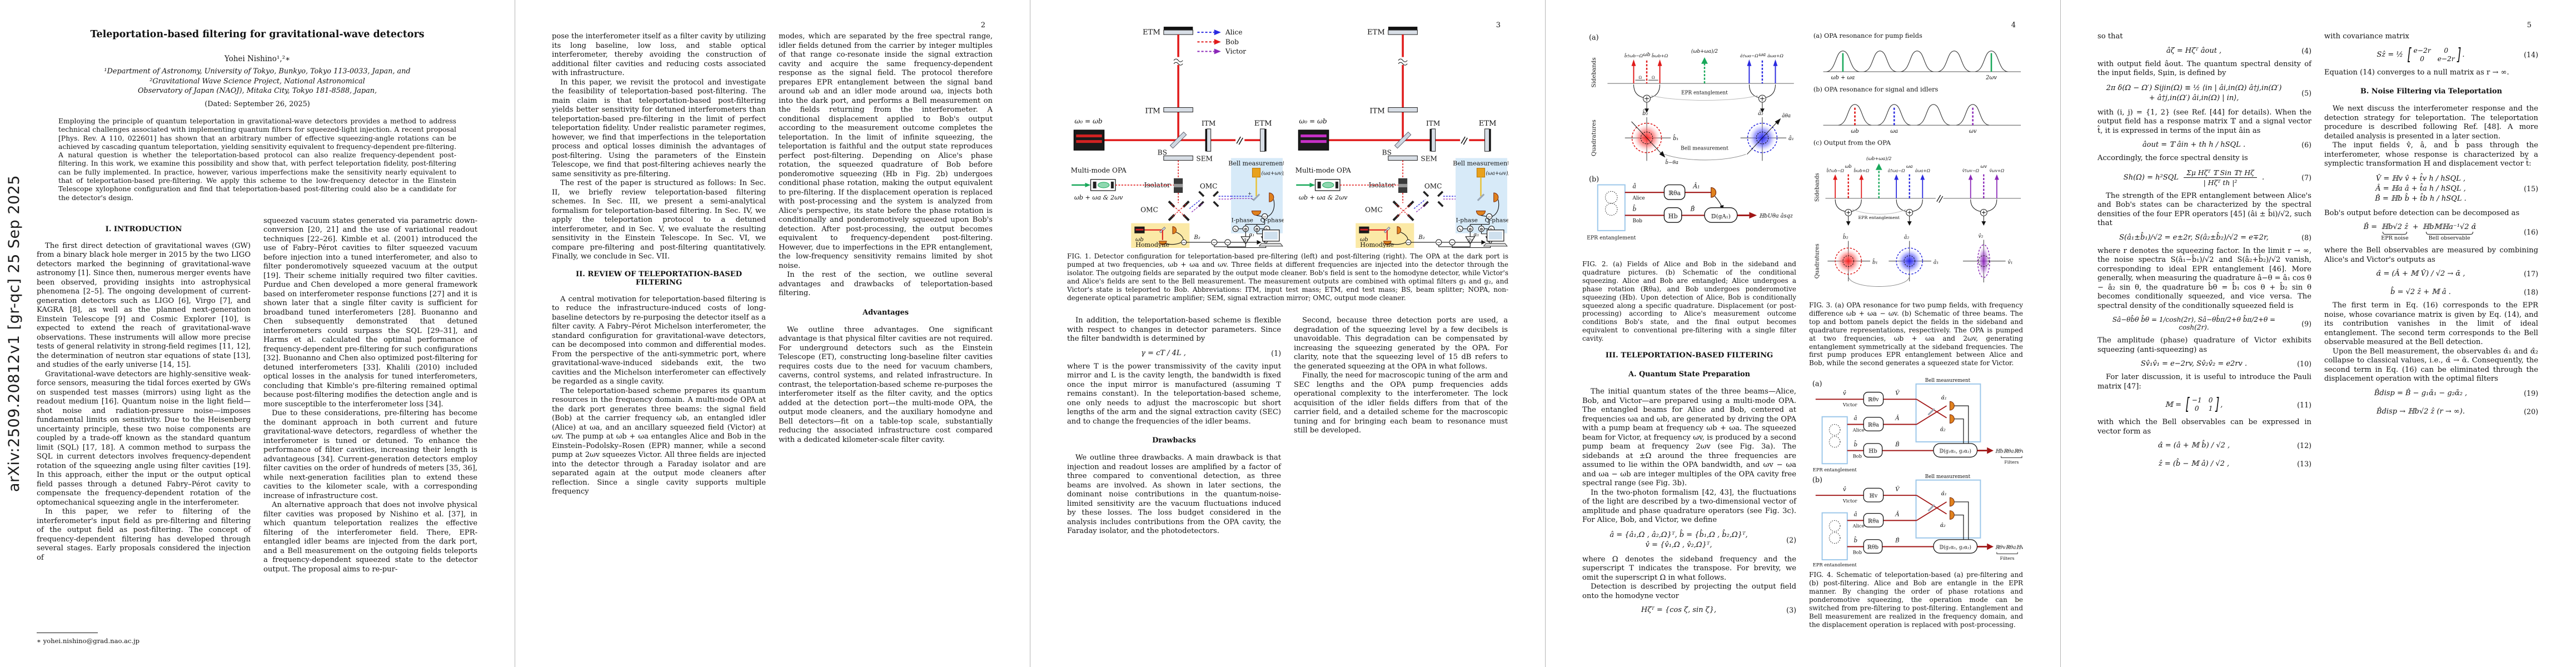 The width and height of the screenshot is (2576, 667). Describe the element at coordinates (1834, 170) in the screenshot. I see `fig3-bdag: b̂†ωb−Ω` at that location.